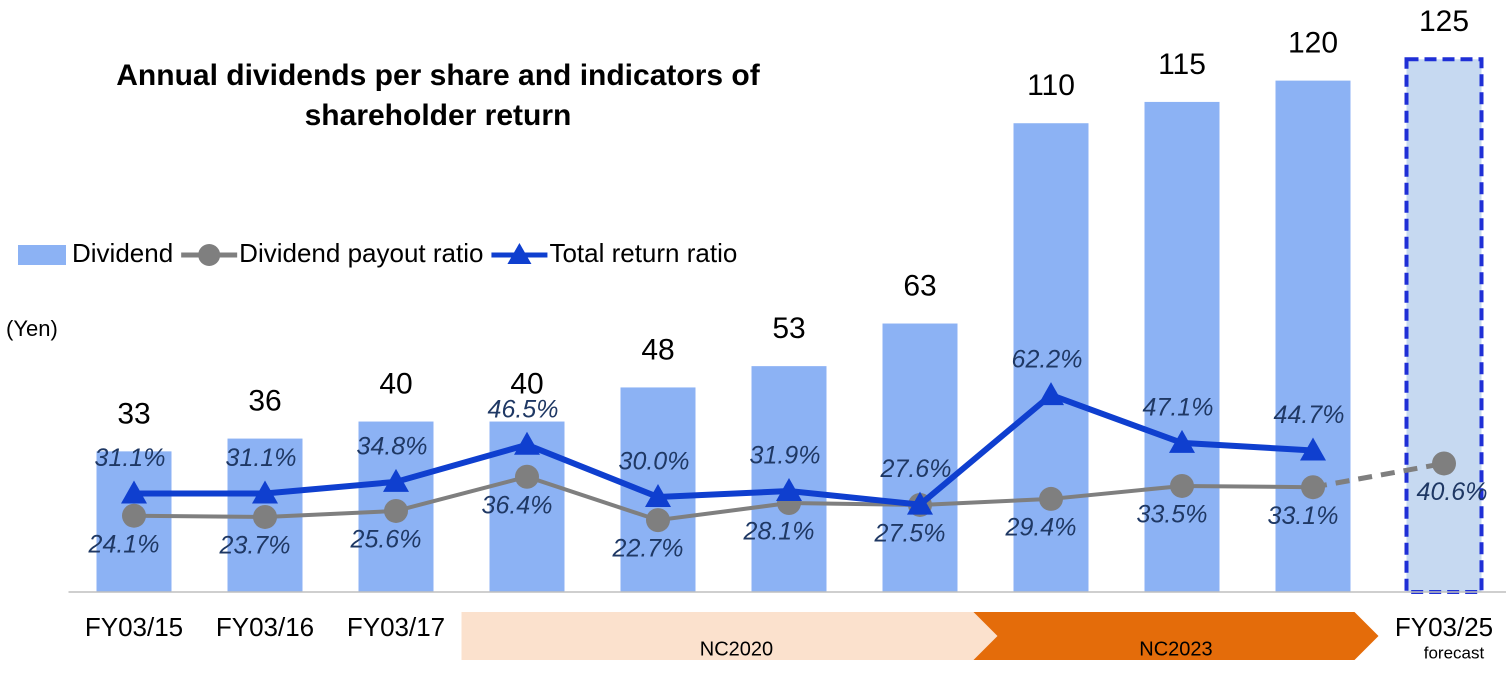 This screenshot has width=1506, height=694. What do you see at coordinates (523, 409) in the screenshot?
I see `data-label: 46.5%` at bounding box center [523, 409].